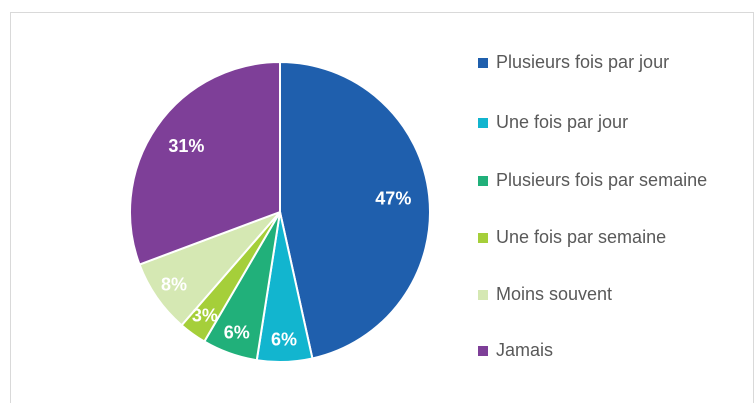 This screenshot has height=403, width=756. I want to click on data-label: 47%, so click(393, 198).